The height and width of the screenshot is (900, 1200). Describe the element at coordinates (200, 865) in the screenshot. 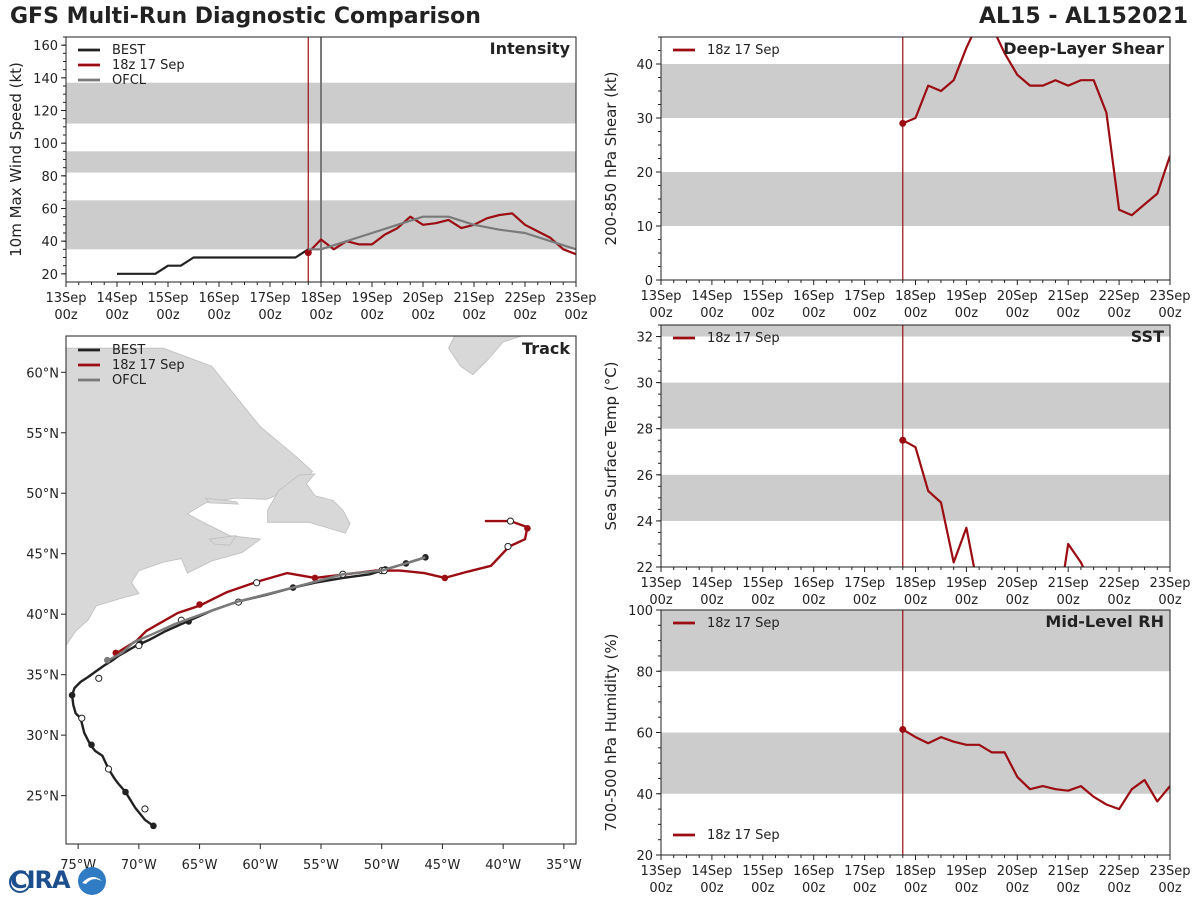

I see `track-xtick-label: 65°W` at that location.